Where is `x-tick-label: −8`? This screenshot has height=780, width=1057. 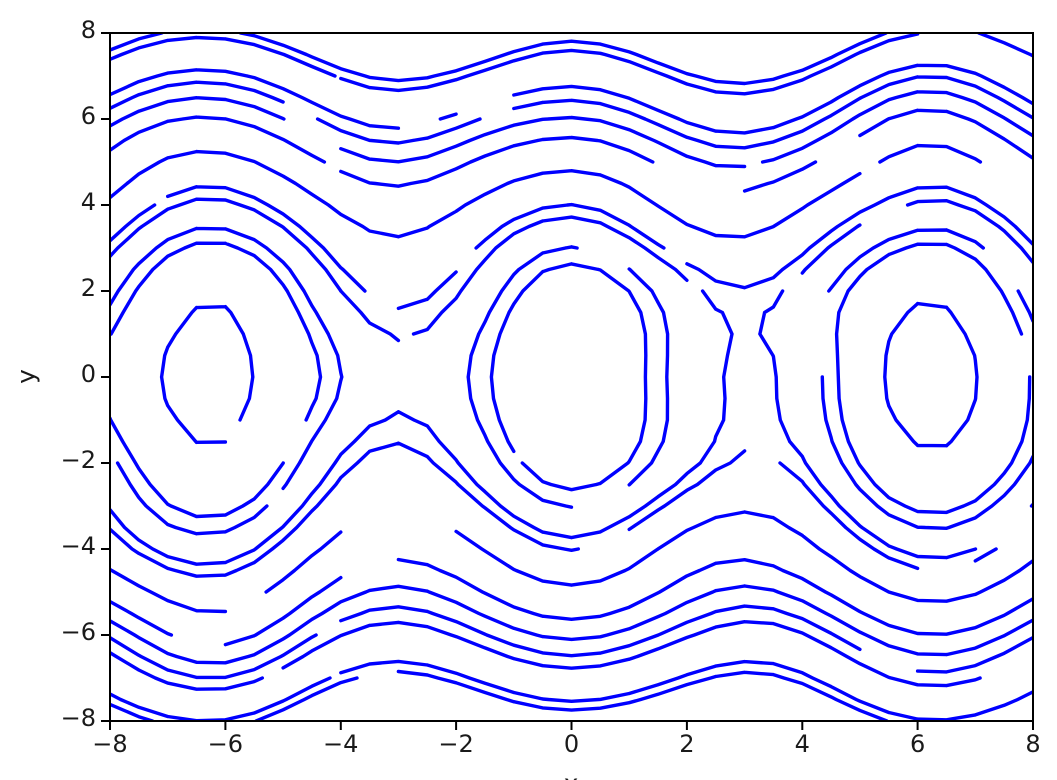
x-tick-label: −8 is located at coordinates (110, 744).